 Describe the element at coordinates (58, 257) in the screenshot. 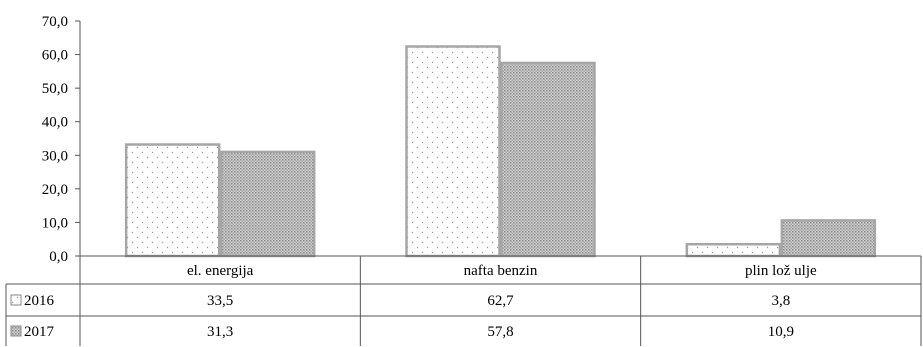

I see `y-tick-label: 0,0` at that location.